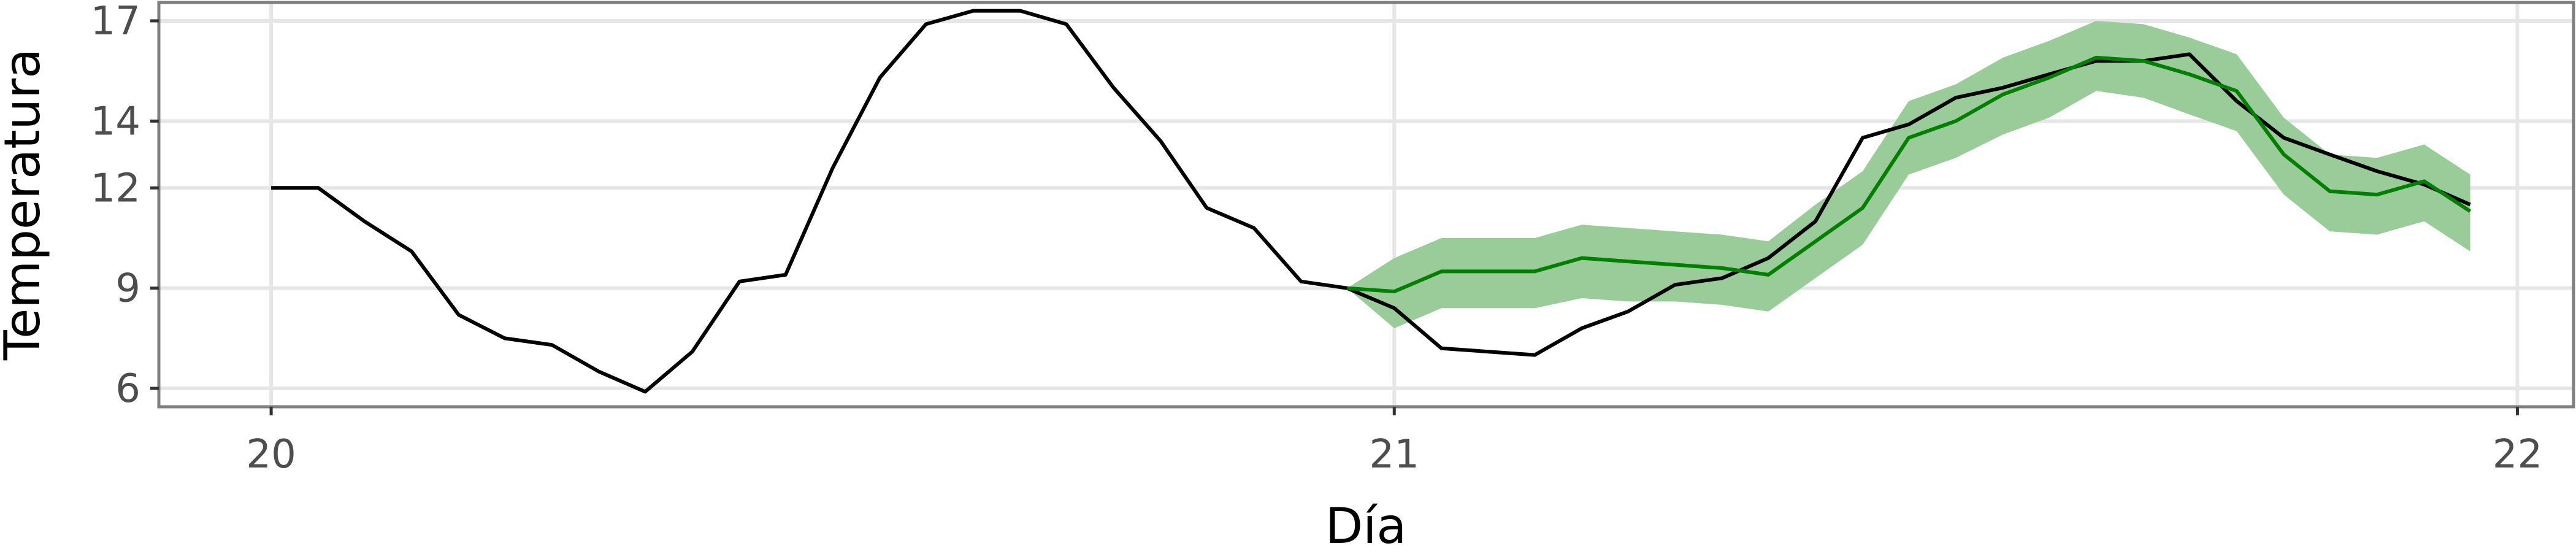 This screenshot has width=2576, height=554. I want to click on x-tick-label: 20, so click(271, 454).